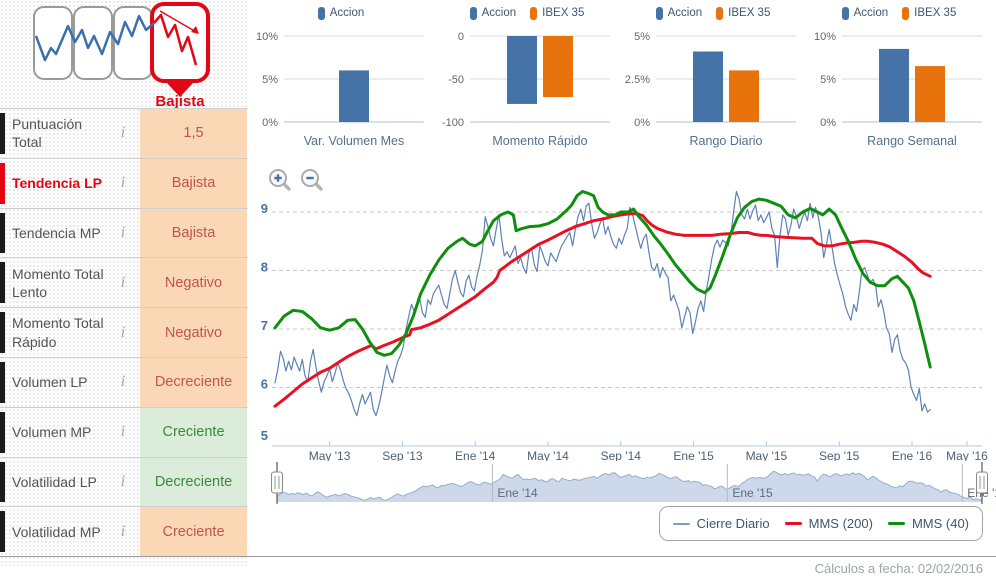 The width and height of the screenshot is (996, 580). What do you see at coordinates (50, 382) in the screenshot?
I see `row-label: Volumen LP` at bounding box center [50, 382].